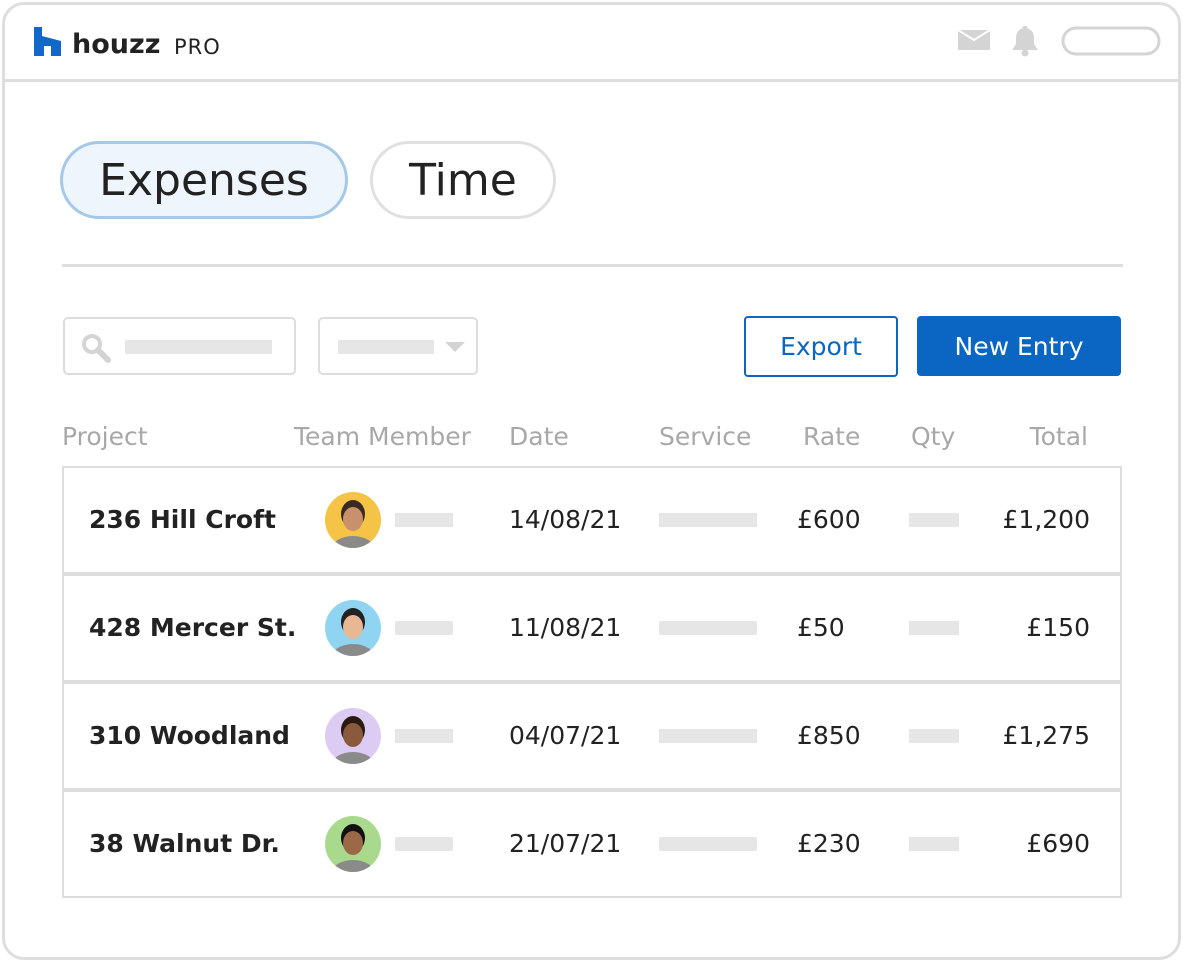 This screenshot has height=960, width=1183. I want to click on tab-expenses: Expenses, so click(204, 180).